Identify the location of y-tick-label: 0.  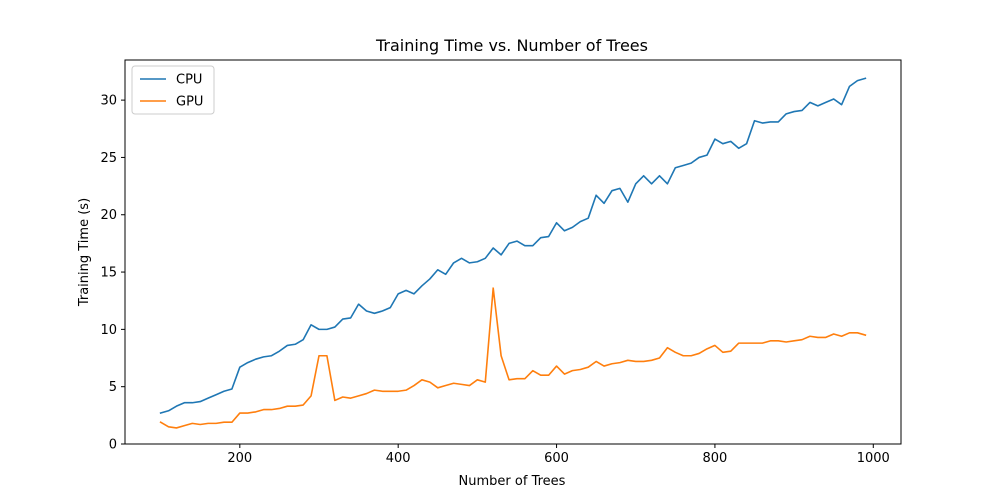
(113, 445).